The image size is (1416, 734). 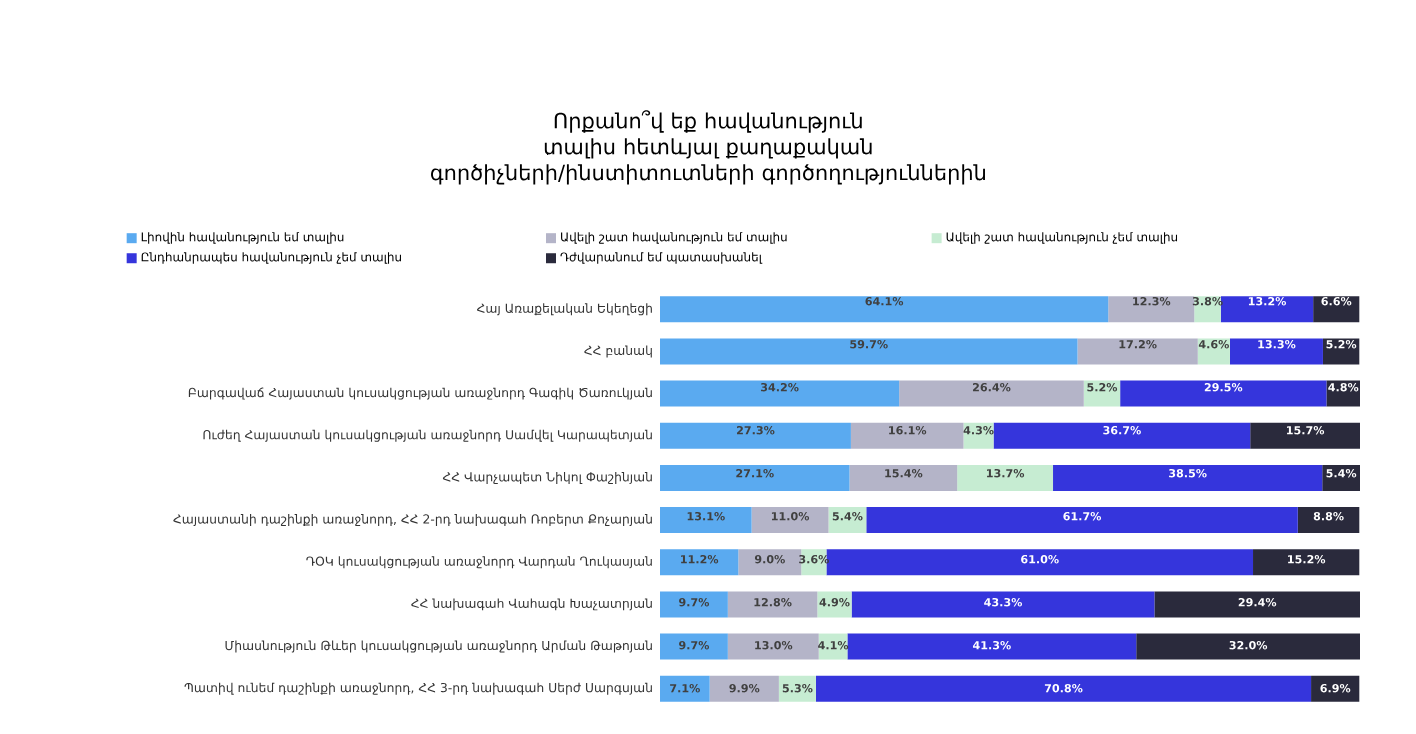 I want to click on chart-title: Որքանո՞վ եք հավանություն տալիս հետևյալ քաղաքական գործիչների/ինստիտուտների գործողություններին, so click(x=708, y=147).